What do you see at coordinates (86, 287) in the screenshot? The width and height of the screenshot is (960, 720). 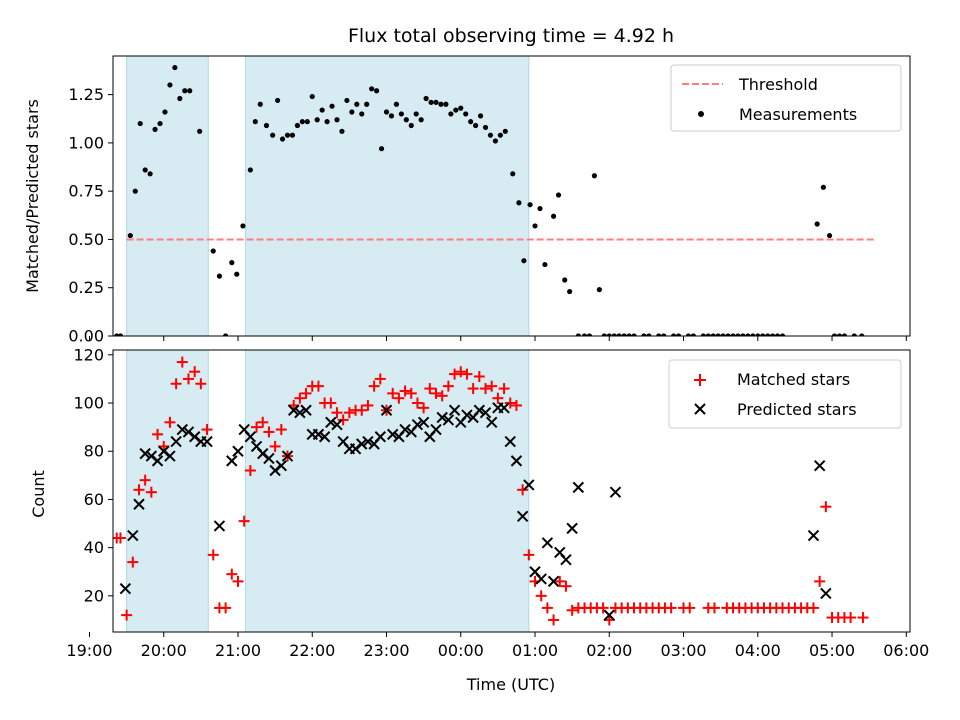 I see `top-y-tick-label: 0.25` at bounding box center [86, 287].